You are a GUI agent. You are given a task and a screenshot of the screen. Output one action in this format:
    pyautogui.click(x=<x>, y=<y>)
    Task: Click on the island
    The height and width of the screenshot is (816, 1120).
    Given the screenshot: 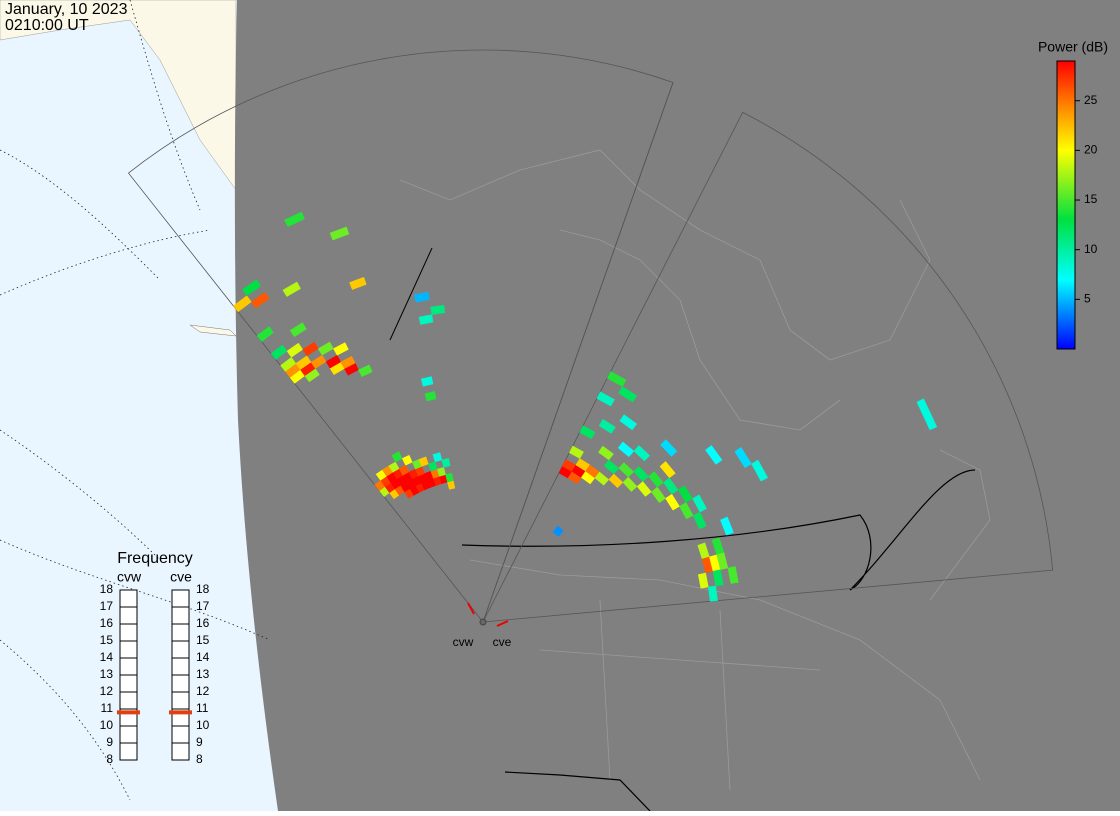 What is the action you would take?
    pyautogui.click(x=213, y=330)
    